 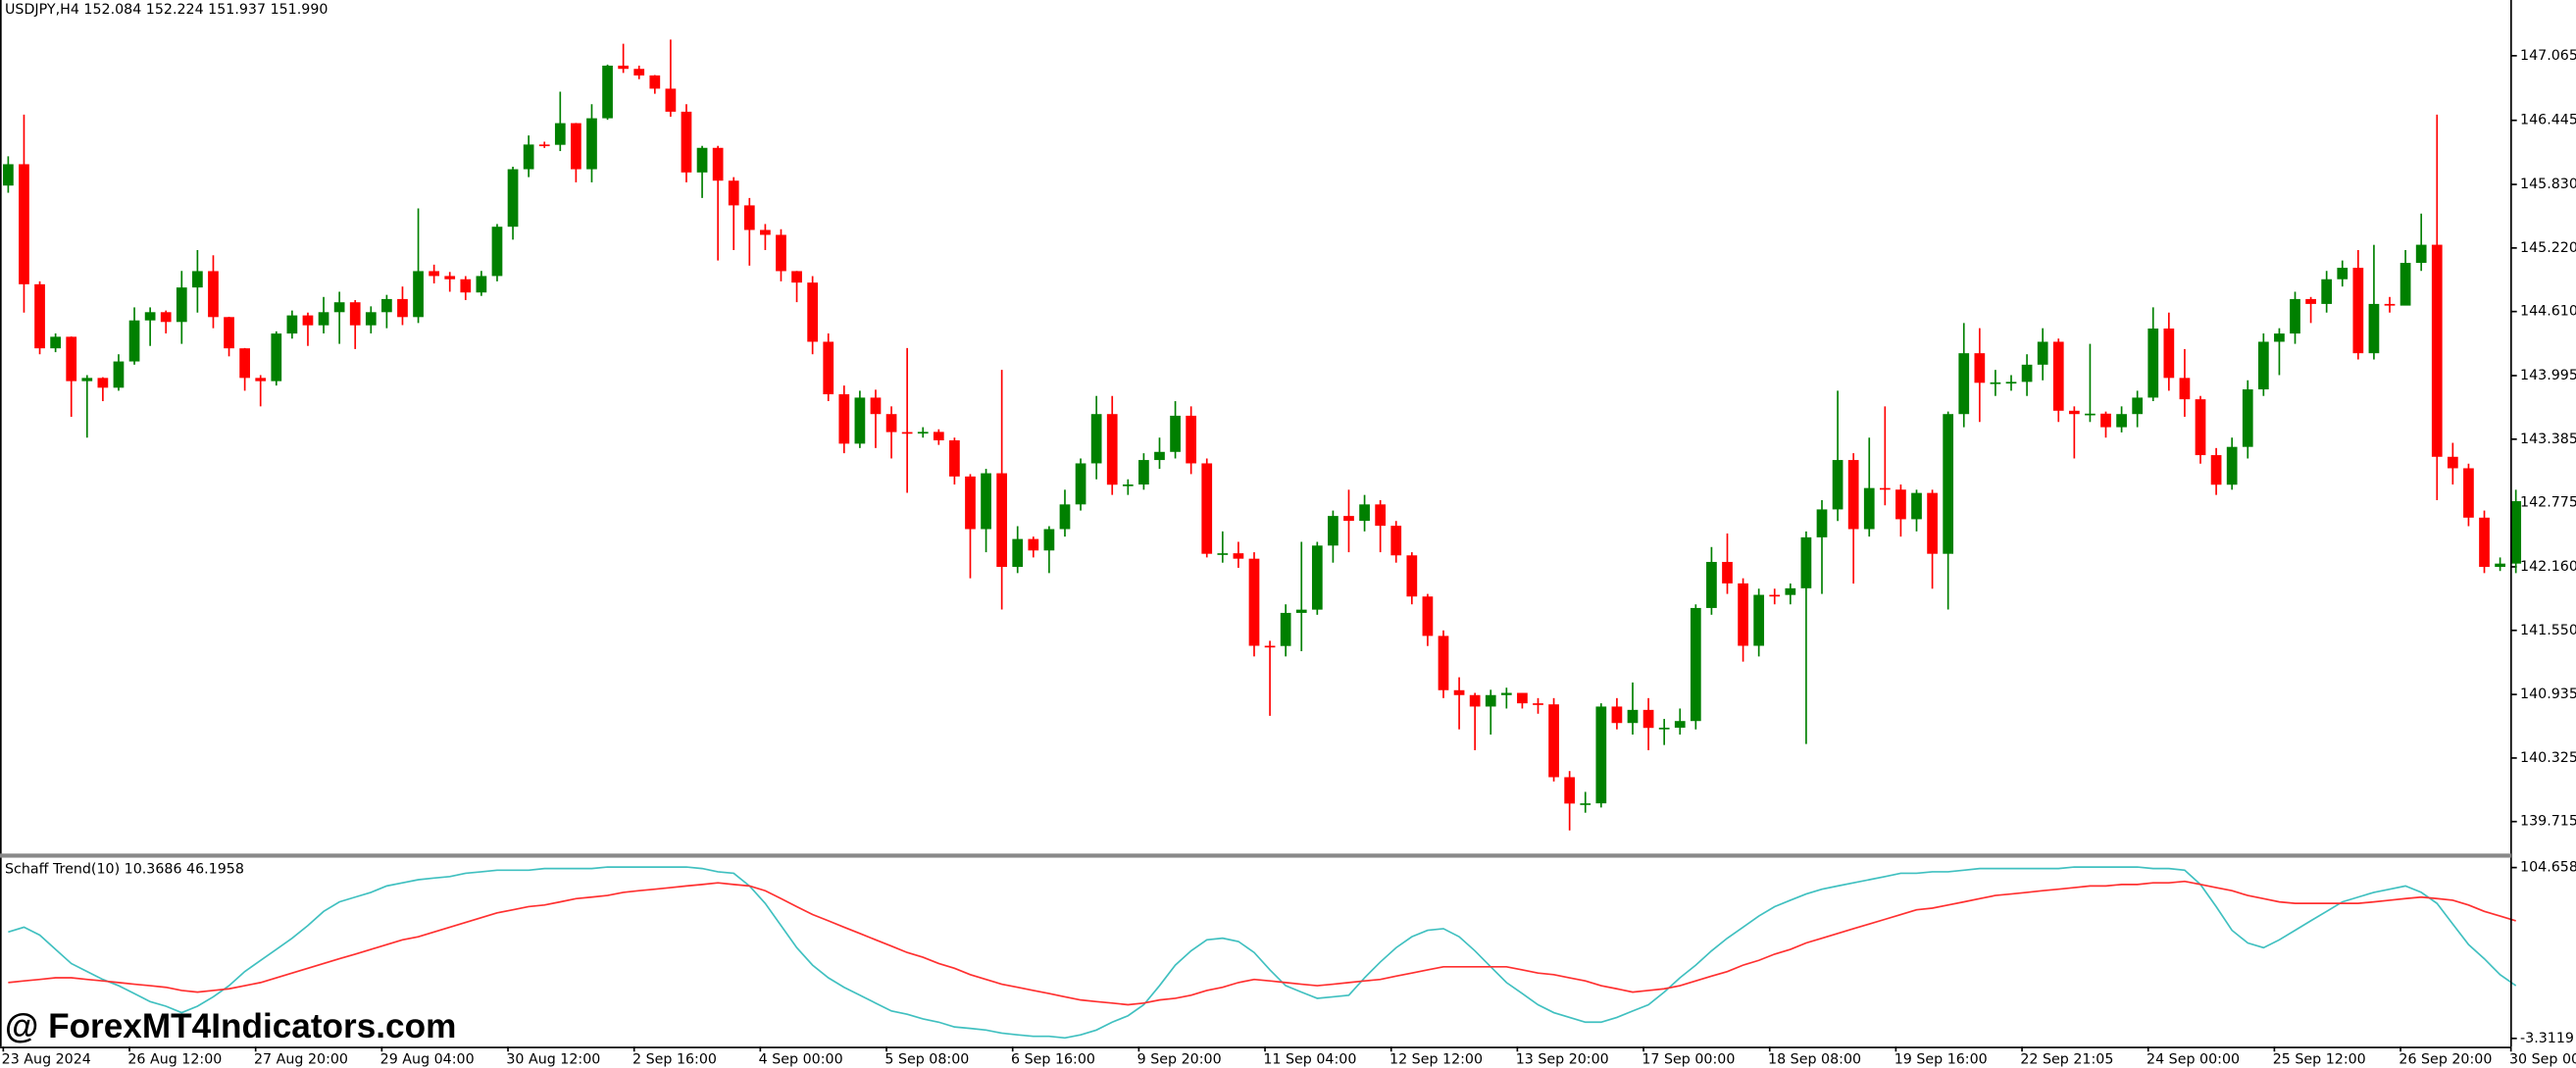 I want to click on x-tick-label: 23 Aug 2024, so click(x=46, y=1060).